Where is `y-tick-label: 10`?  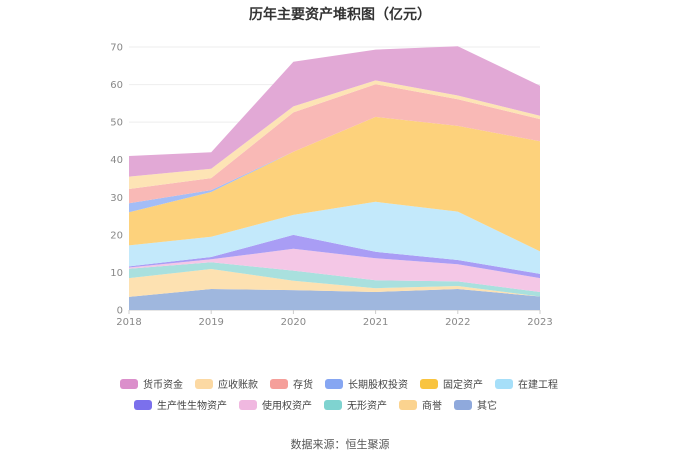
y-tick-label: 10 is located at coordinates (116, 273).